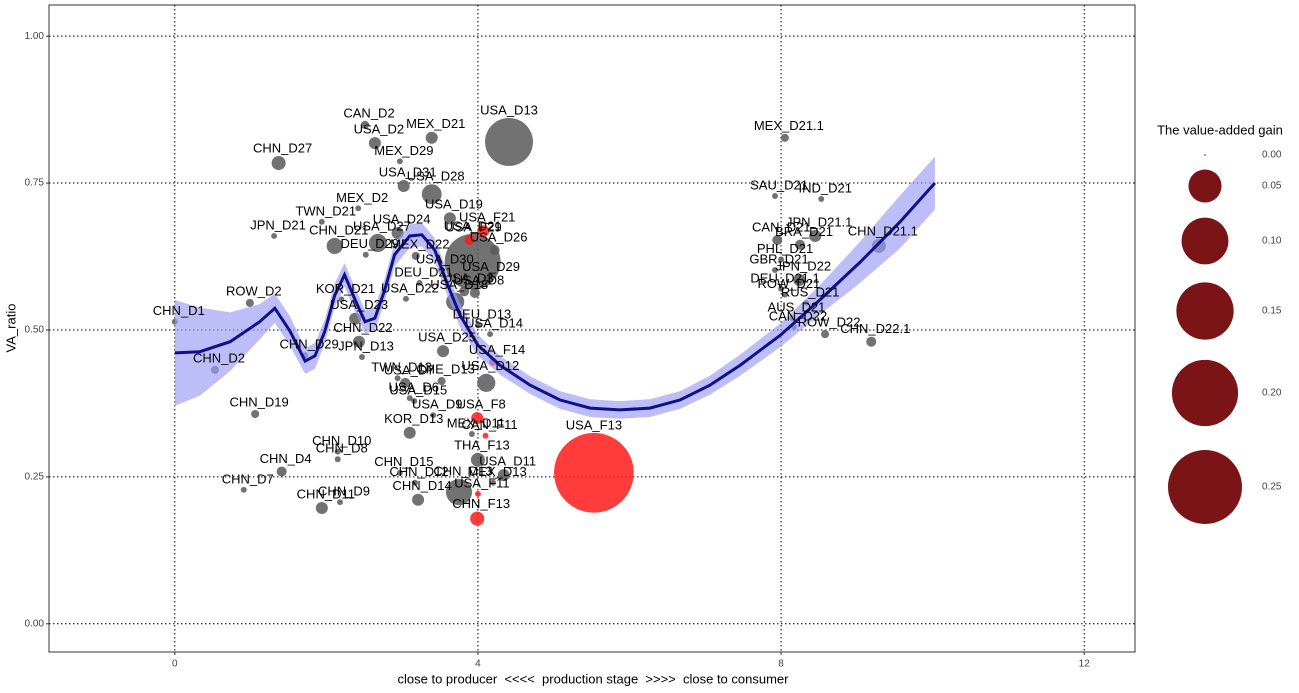 This screenshot has width=1299, height=693. I want to click on point-label: DEU_D29, so click(370, 243).